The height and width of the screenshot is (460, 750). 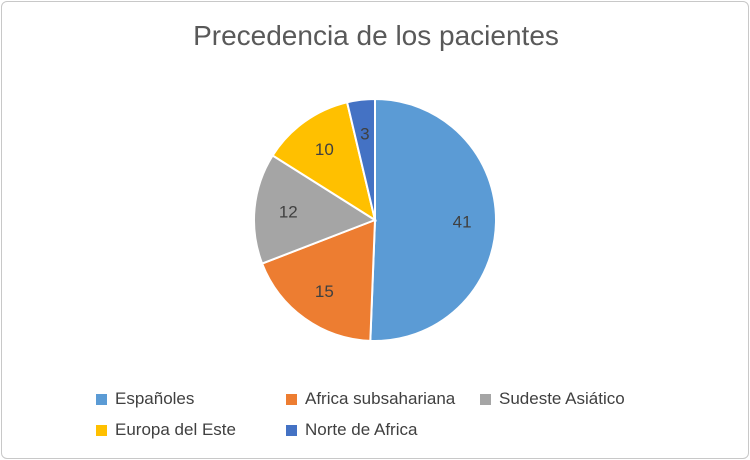 What do you see at coordinates (364, 133) in the screenshot?
I see `data-label-5: 3` at bounding box center [364, 133].